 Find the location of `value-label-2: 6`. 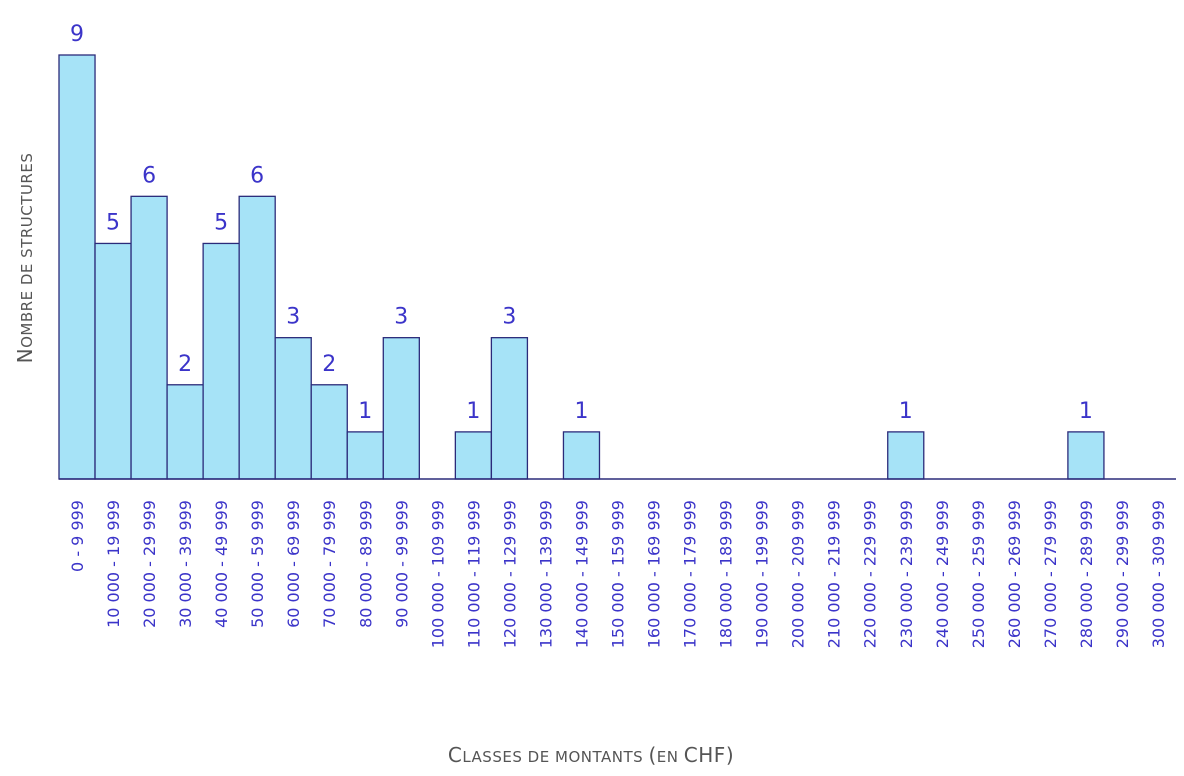

value-label-2: 6 is located at coordinates (149, 175).